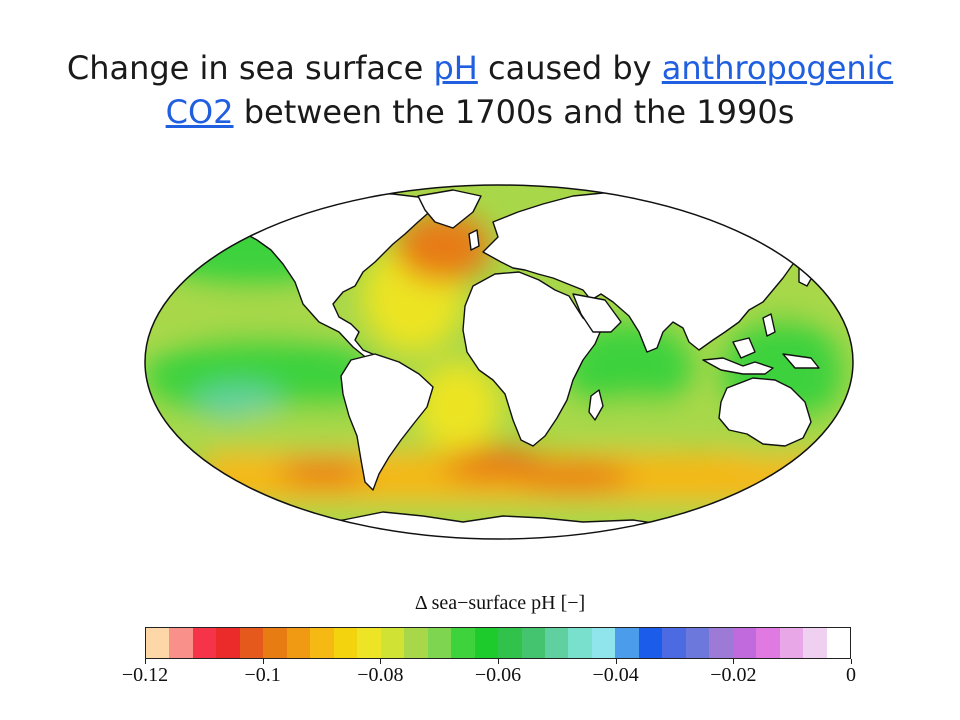 The width and height of the screenshot is (960, 720). What do you see at coordinates (500, 603) in the screenshot?
I see `colorbar-label: Δ sea−surface pH [−]` at bounding box center [500, 603].